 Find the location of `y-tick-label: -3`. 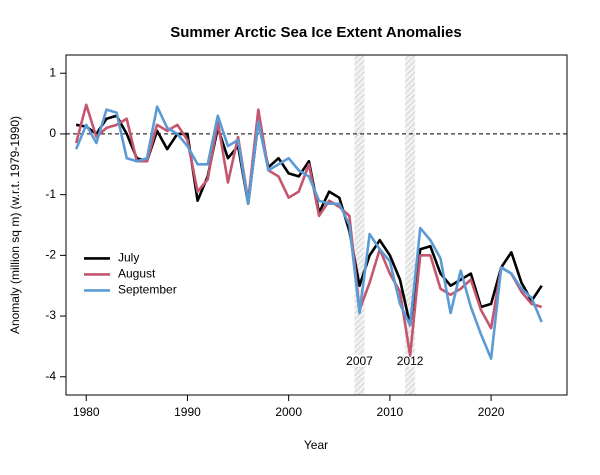

y-tick-label: -3 is located at coordinates (50, 315).